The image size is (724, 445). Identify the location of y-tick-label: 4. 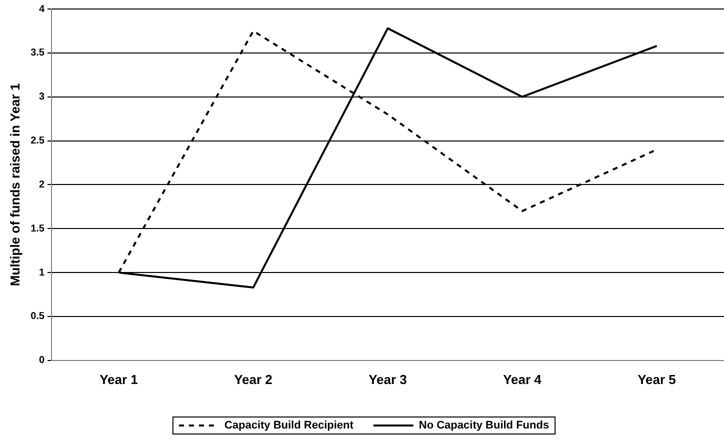
(41, 9).